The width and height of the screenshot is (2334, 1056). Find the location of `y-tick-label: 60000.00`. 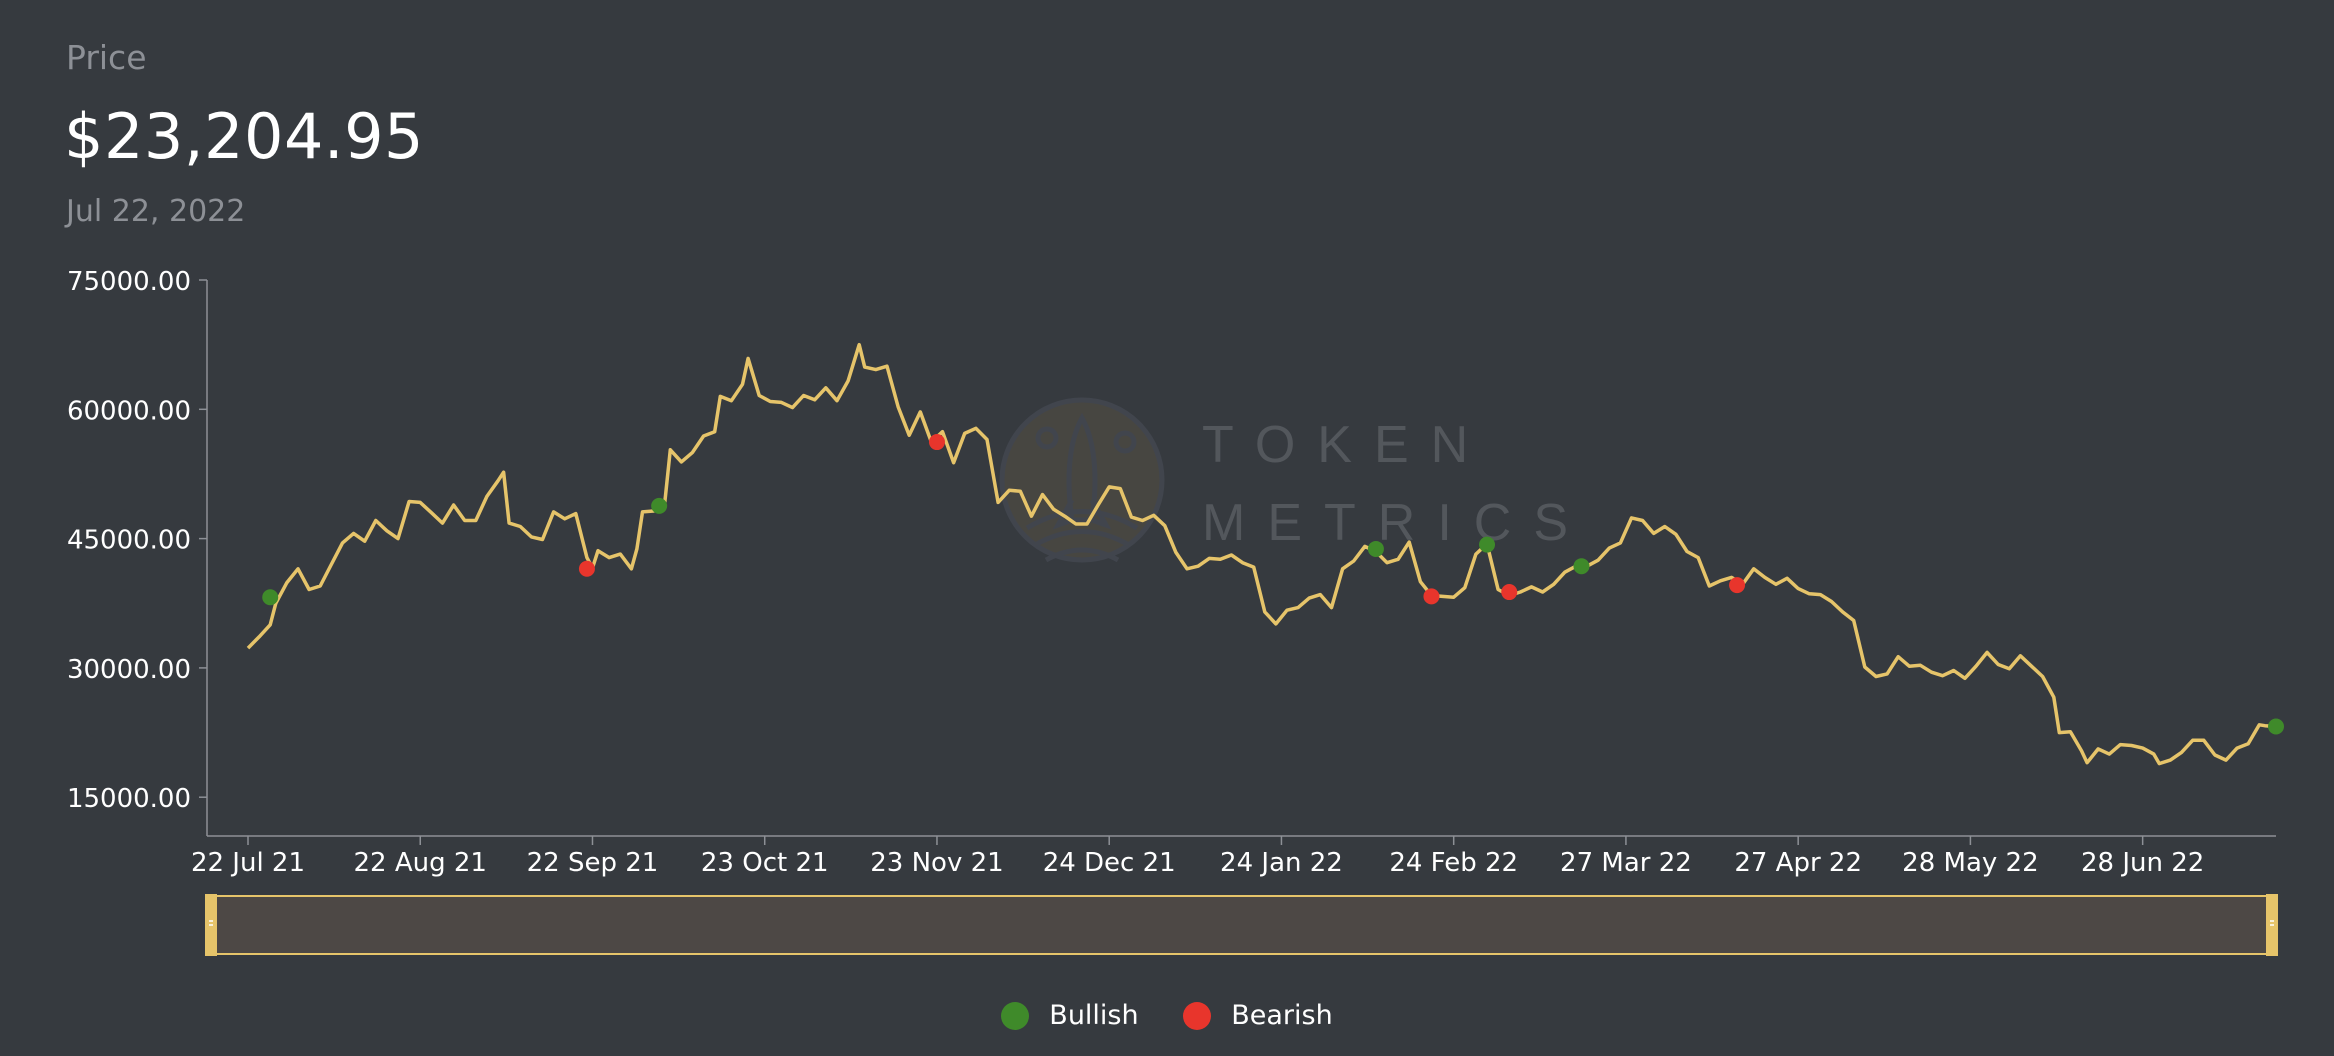

y-tick-label: 60000.00 is located at coordinates (129, 411).